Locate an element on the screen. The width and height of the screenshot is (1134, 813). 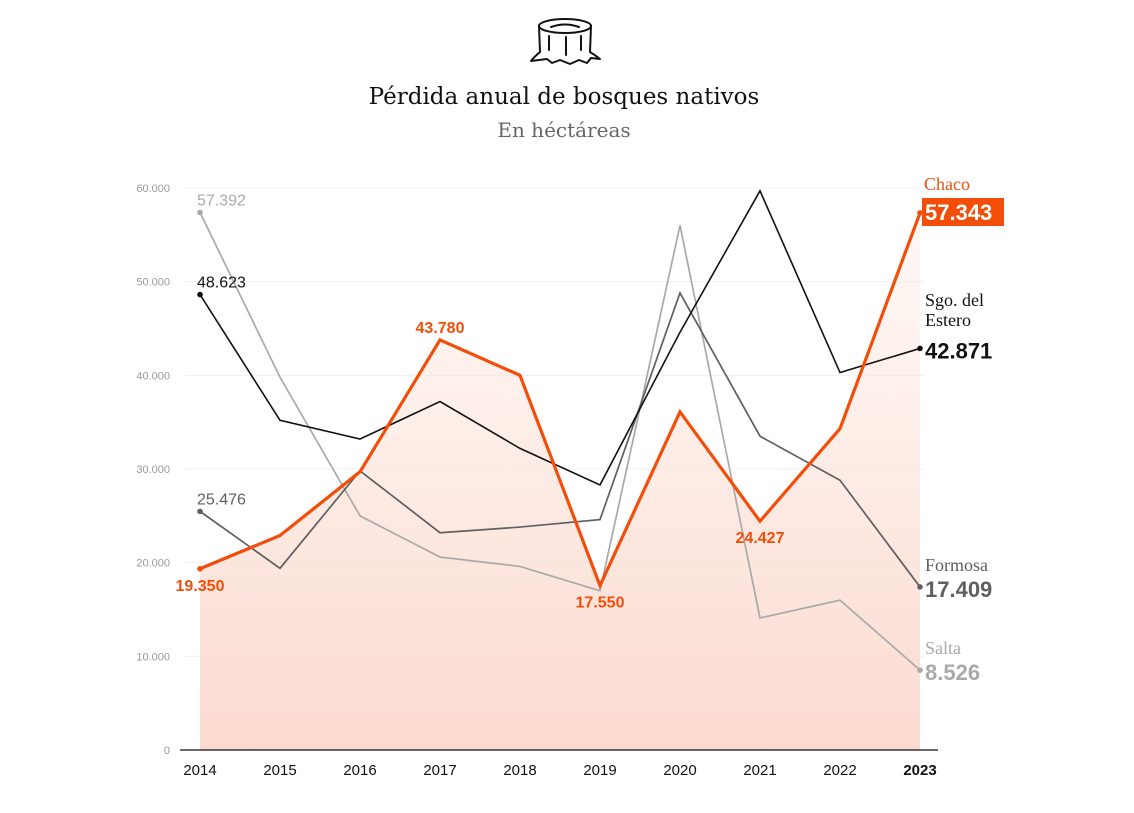
chart-title: Pérdida anual de bosques nativos is located at coordinates (564, 97).